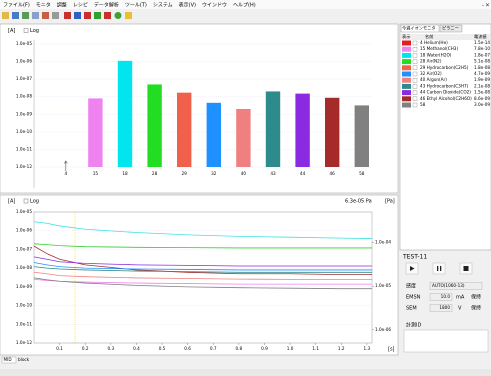 The height and width of the screenshot is (376, 491). I want to click on status-bar, so click(245, 372).